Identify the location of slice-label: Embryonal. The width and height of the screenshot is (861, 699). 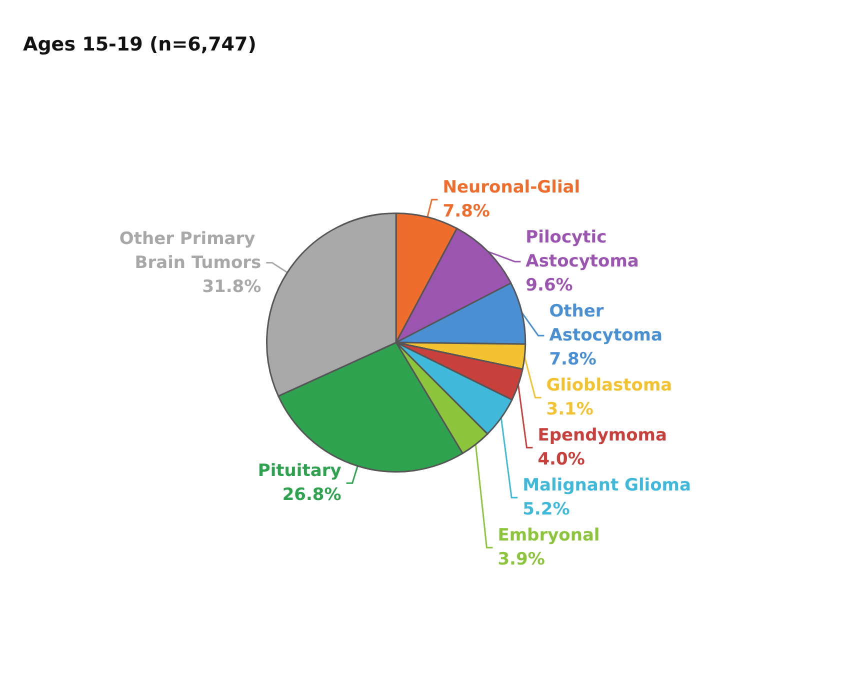
(549, 536).